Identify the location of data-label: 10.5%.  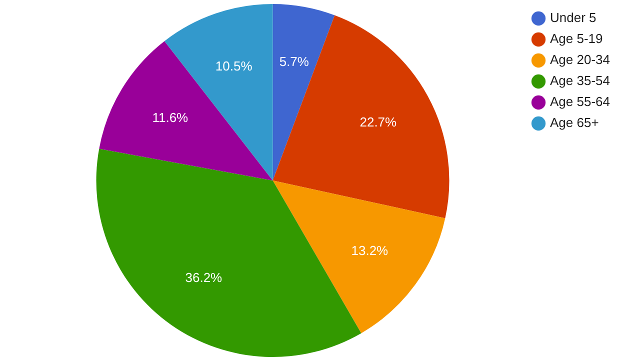
(234, 66).